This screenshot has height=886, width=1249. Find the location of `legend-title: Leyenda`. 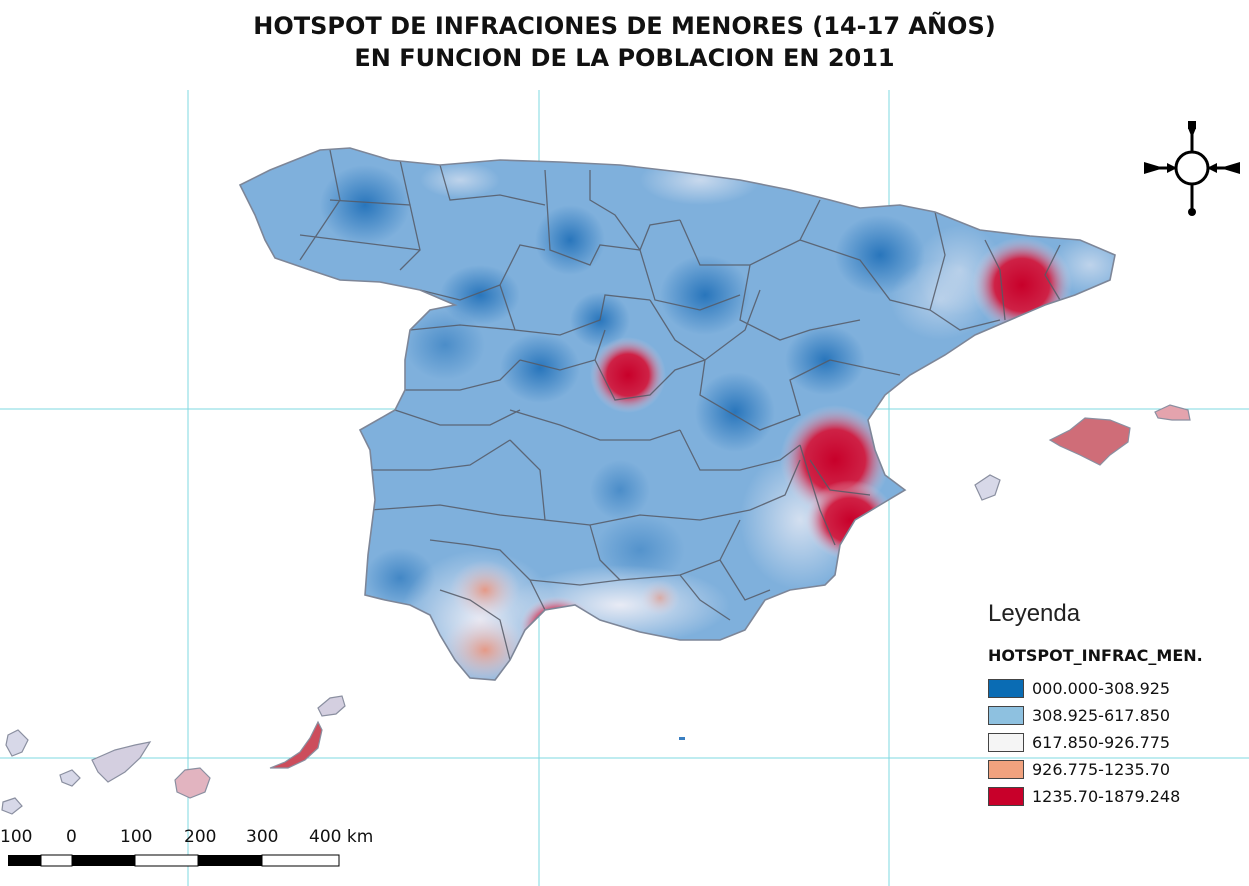

legend-title: Leyenda is located at coordinates (1034, 613).